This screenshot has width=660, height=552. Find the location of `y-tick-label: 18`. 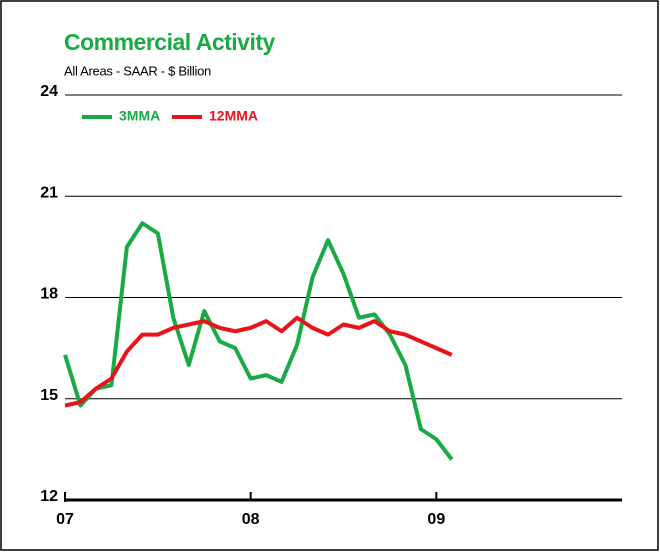

y-tick-label: 18 is located at coordinates (49, 294).